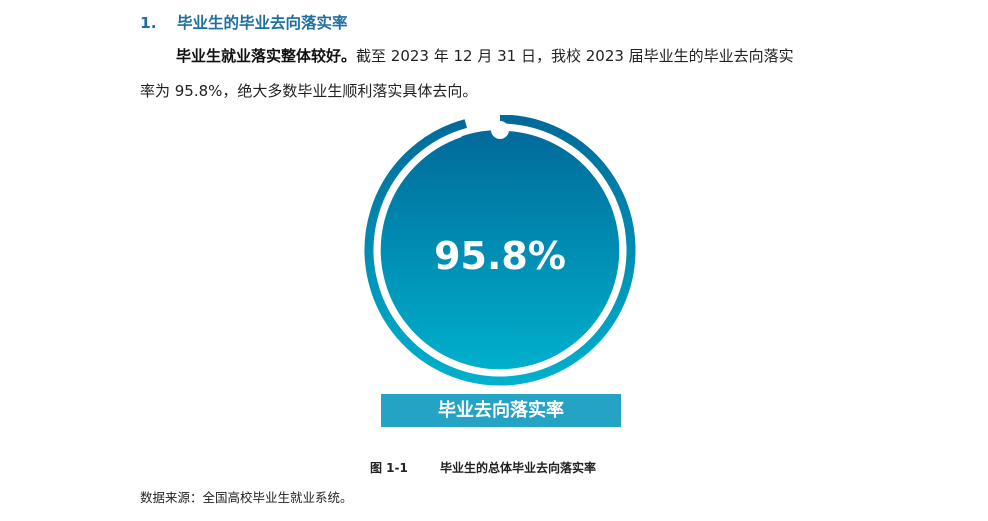 The width and height of the screenshot is (988, 521). I want to click on gauge-inner-ring, so click(500, 250).